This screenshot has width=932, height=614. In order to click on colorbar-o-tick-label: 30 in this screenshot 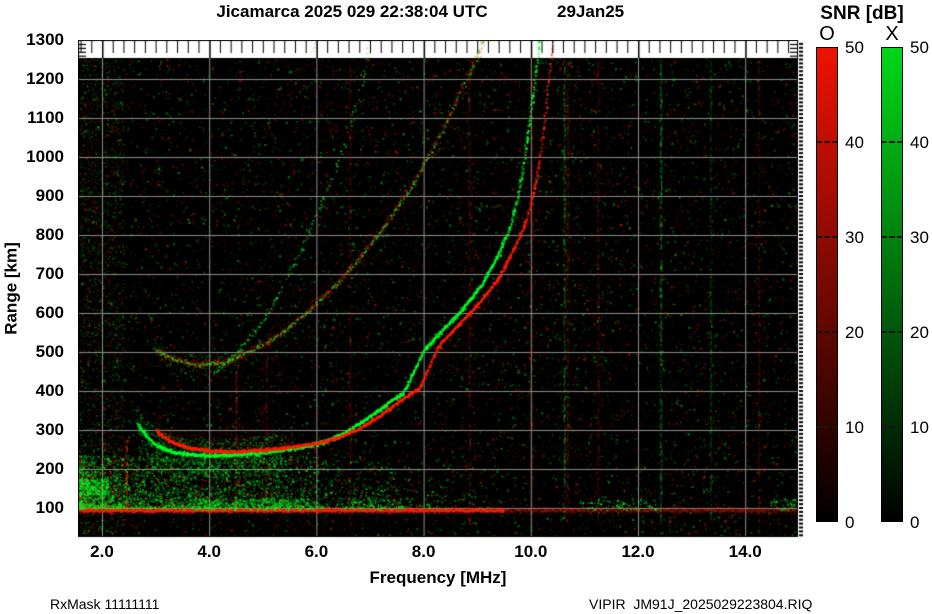, I will do `click(854, 237)`.